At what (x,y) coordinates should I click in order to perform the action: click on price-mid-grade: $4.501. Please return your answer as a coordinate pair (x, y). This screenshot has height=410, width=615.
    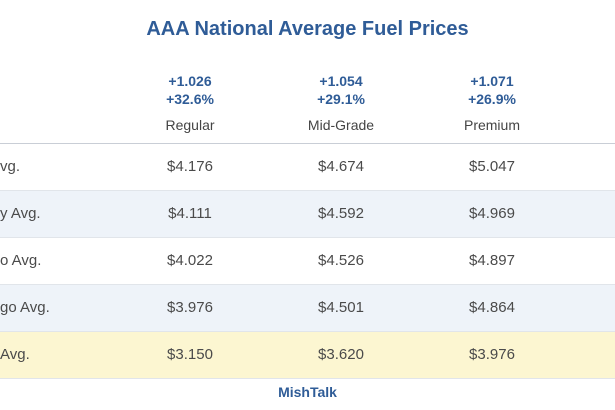
    Looking at the image, I should click on (341, 307).